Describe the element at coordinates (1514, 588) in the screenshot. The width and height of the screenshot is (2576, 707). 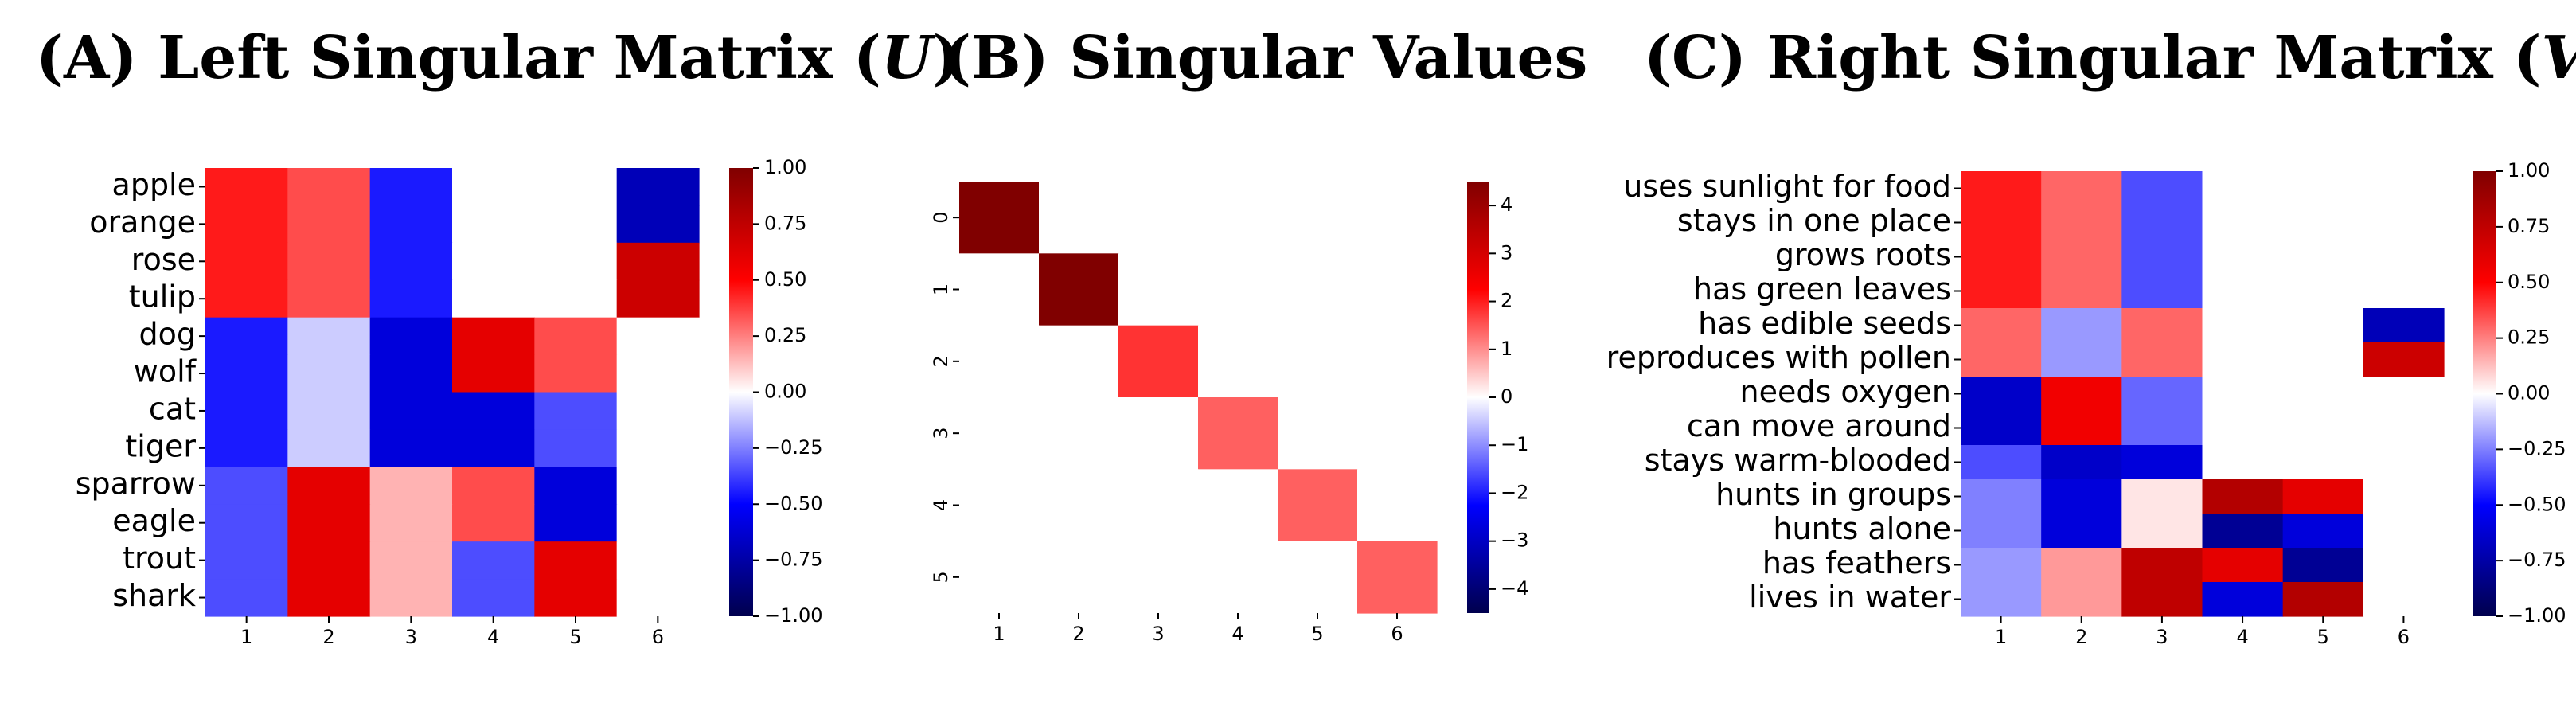
I see `colorbar-tick-label: −4` at that location.